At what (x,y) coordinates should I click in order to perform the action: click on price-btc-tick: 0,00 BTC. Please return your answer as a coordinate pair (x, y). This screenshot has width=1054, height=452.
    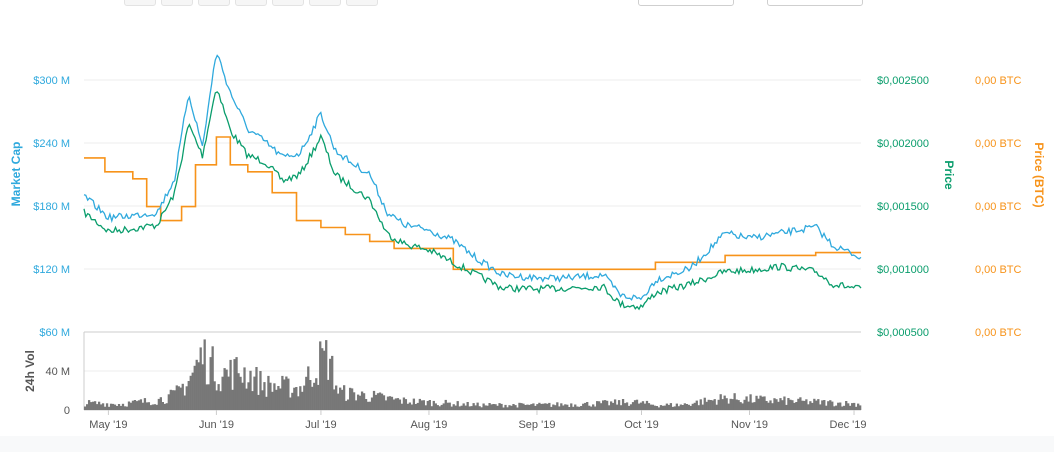
    Looking at the image, I should click on (998, 144).